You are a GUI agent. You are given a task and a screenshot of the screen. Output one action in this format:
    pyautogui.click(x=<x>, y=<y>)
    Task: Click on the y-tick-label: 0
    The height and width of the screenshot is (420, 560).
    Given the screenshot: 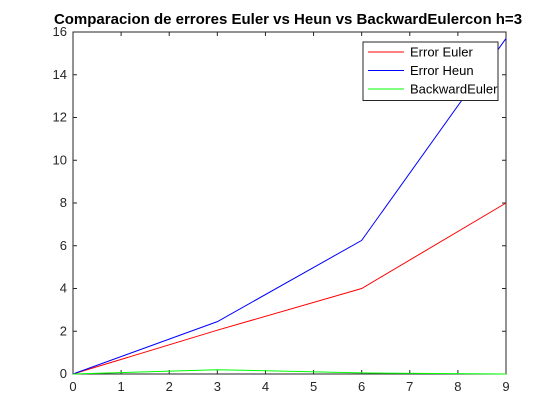 What is the action you would take?
    pyautogui.click(x=63, y=373)
    